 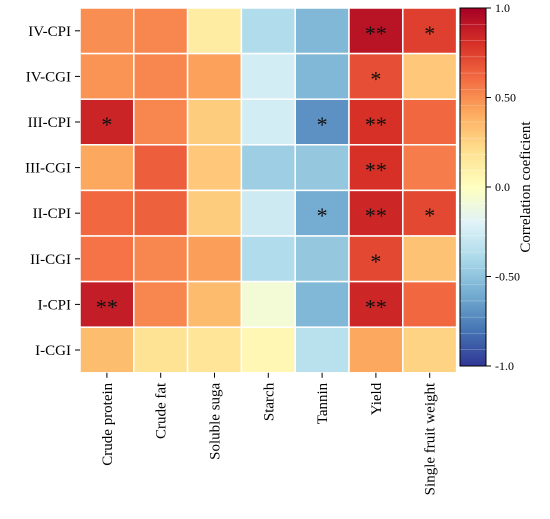 I want to click on row-label: III-CGI, so click(x=48, y=169).